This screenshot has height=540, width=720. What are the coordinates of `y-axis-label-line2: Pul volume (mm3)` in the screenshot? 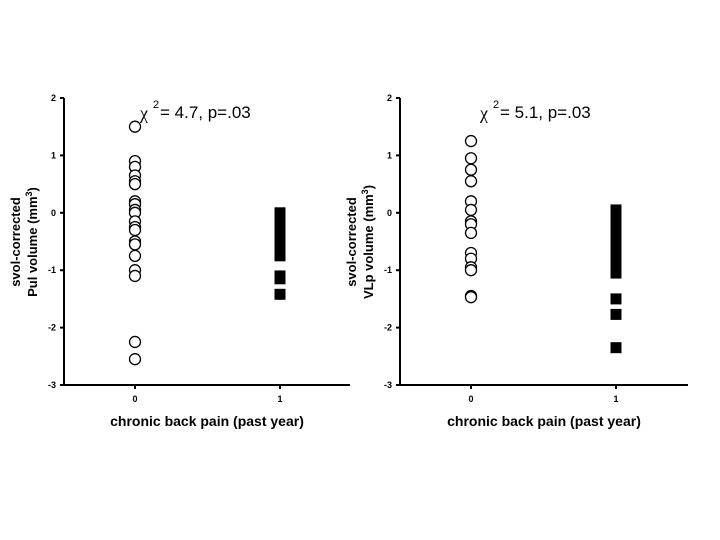 It's located at (32, 242).